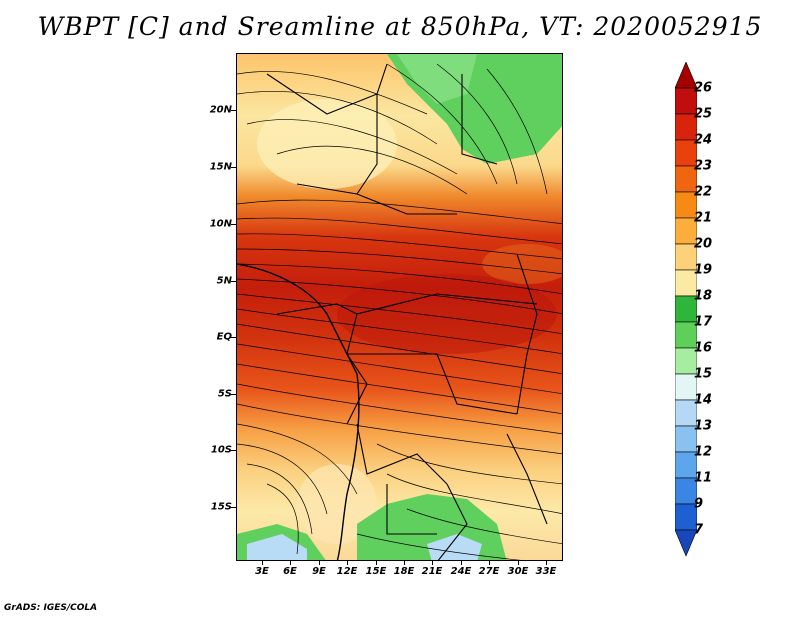 This screenshot has width=800, height=618. What do you see at coordinates (703, 452) in the screenshot?
I see `colorbar-label: 12` at bounding box center [703, 452].